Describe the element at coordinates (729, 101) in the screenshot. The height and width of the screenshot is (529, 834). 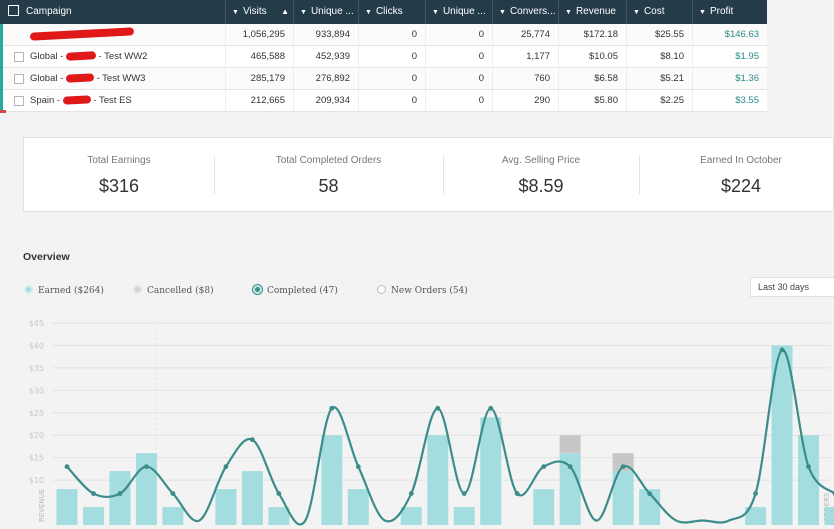
I see `cell-profit: $3.55` at that location.